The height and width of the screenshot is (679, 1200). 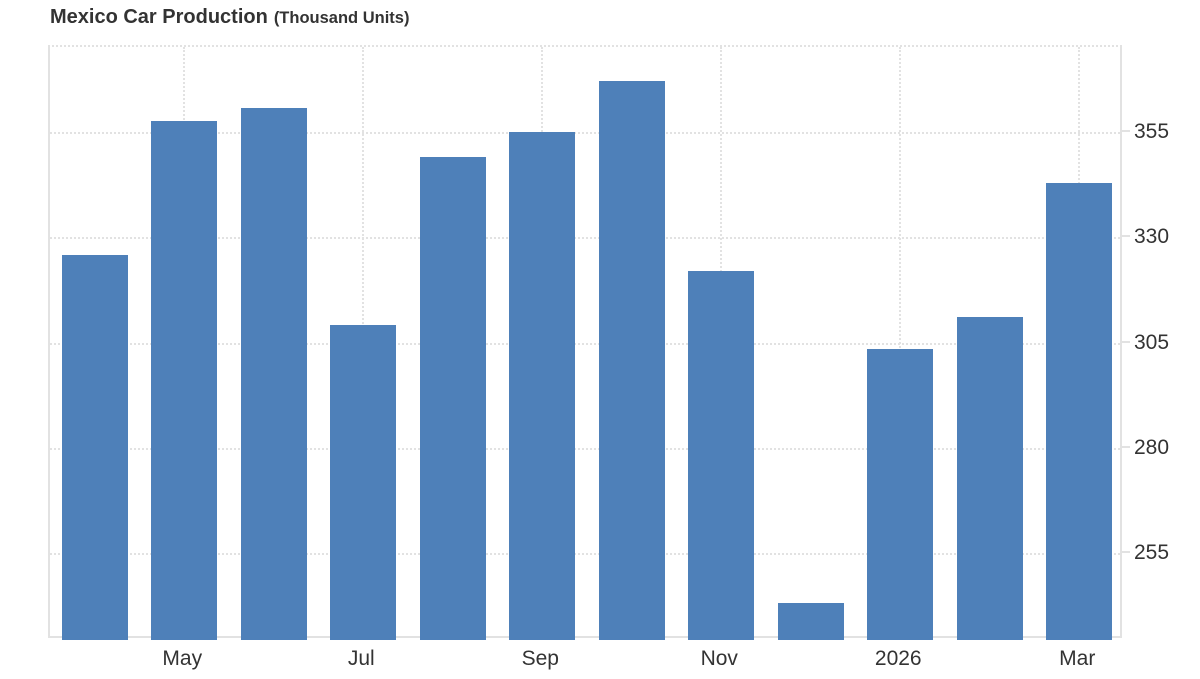 What do you see at coordinates (159, 17) in the screenshot?
I see `chart-title-text: Mexico Car Production` at bounding box center [159, 17].